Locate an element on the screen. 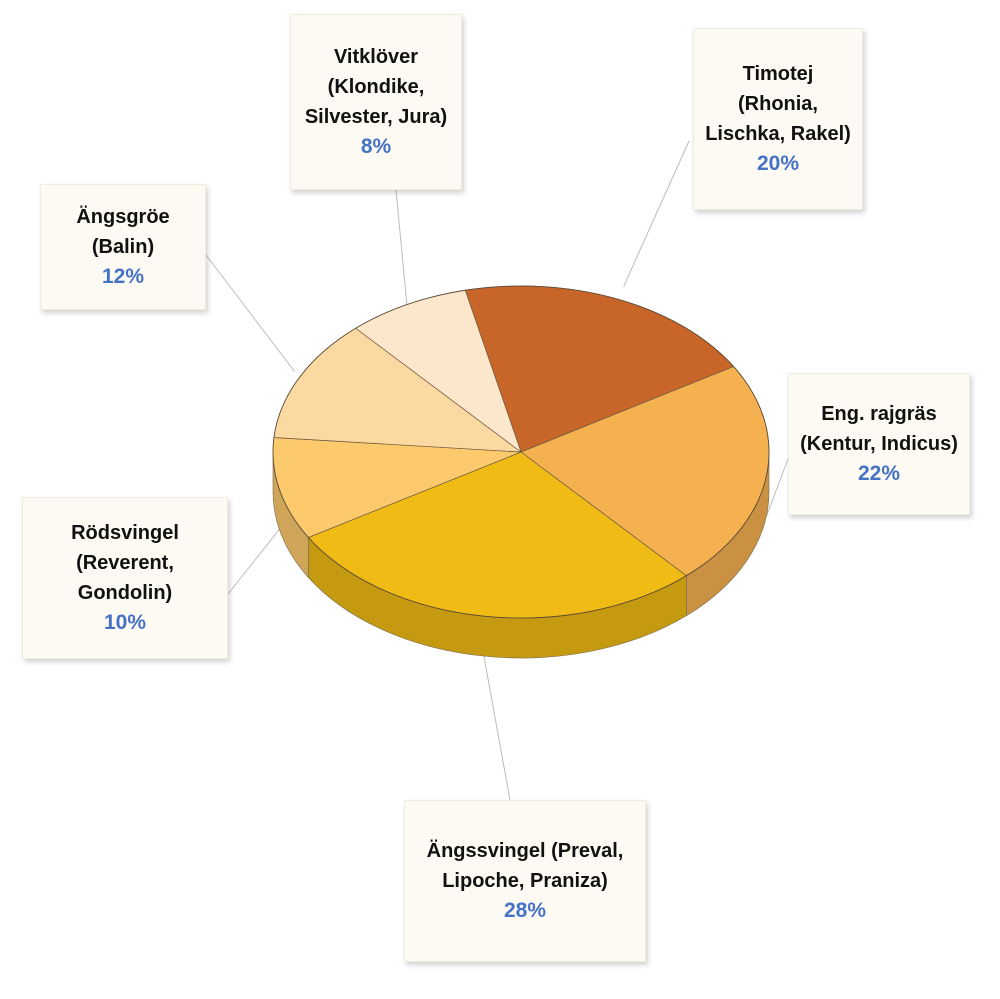 The width and height of the screenshot is (1000, 999). slice-callout-1: Timotej (Rhonia, Lischka, Rakel) 20% is located at coordinates (778, 119).